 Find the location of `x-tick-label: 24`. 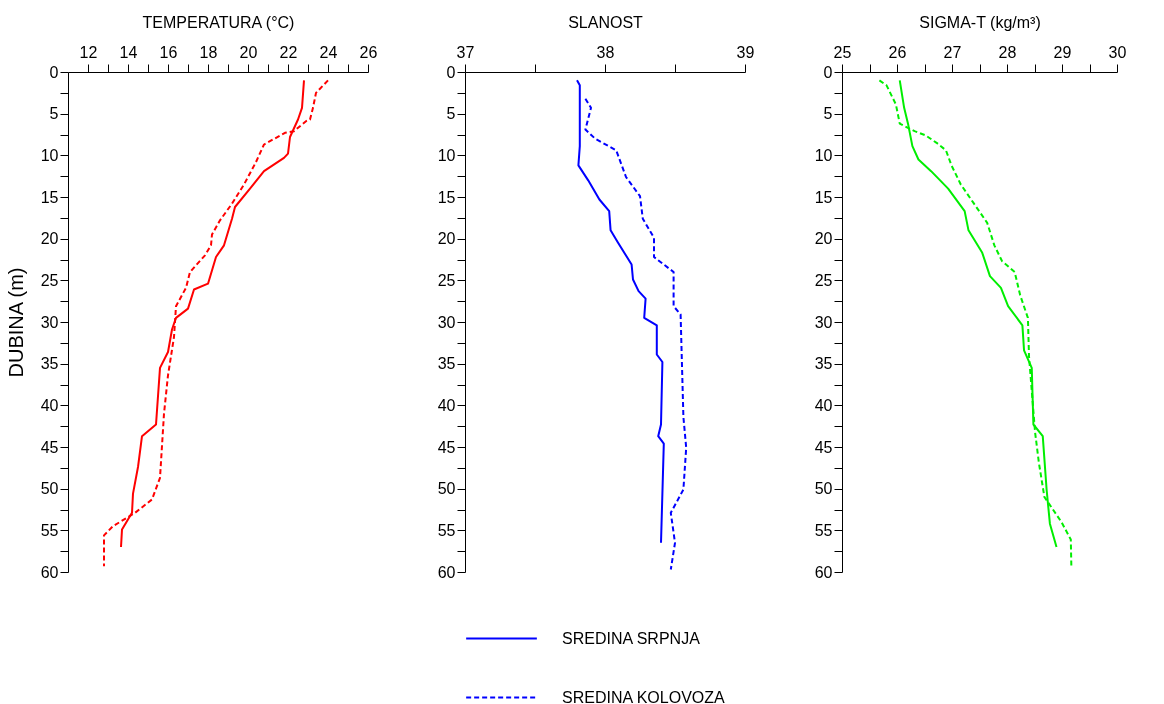

x-tick-label: 24 is located at coordinates (328, 52).